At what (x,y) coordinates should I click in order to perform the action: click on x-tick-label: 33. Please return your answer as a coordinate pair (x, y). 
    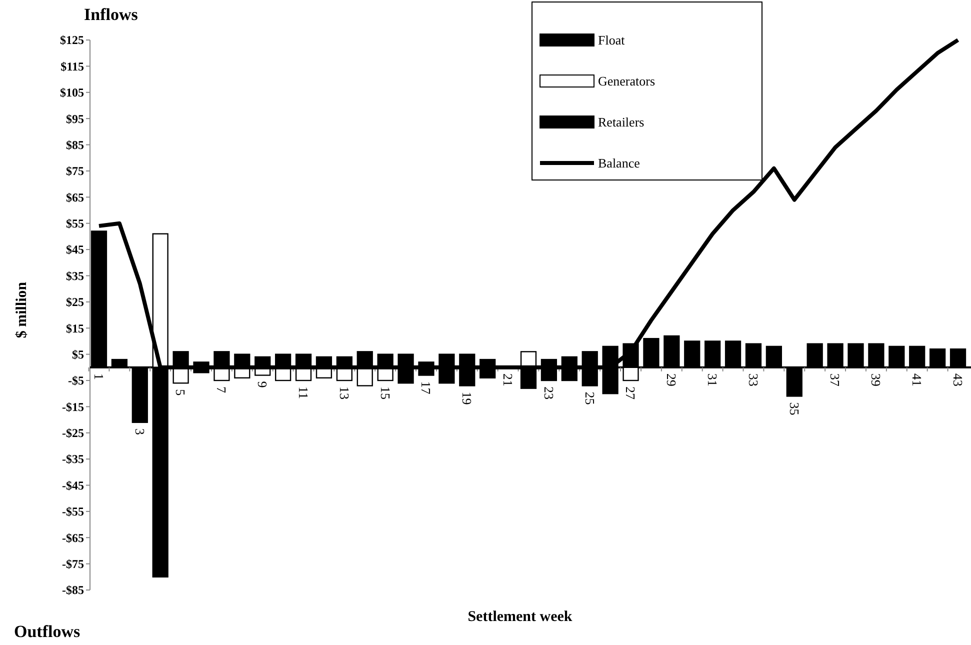
    Looking at the image, I should click on (753, 379).